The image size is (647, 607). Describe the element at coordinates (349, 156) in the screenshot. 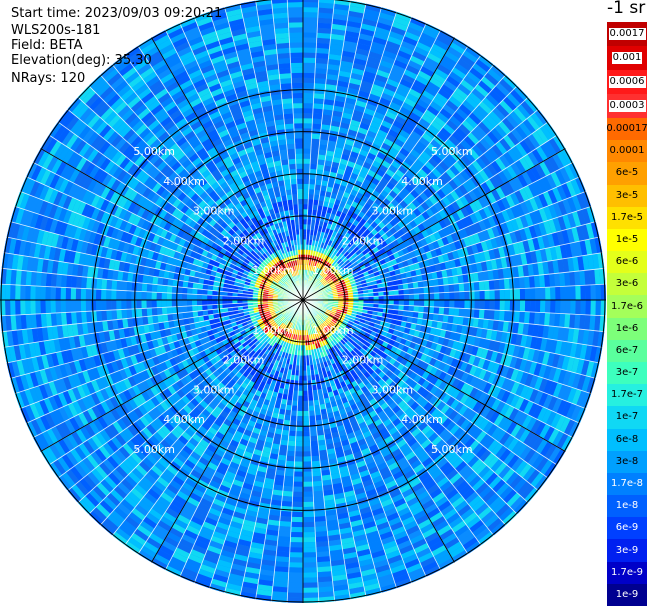

I see `ray-separator-line` at that location.